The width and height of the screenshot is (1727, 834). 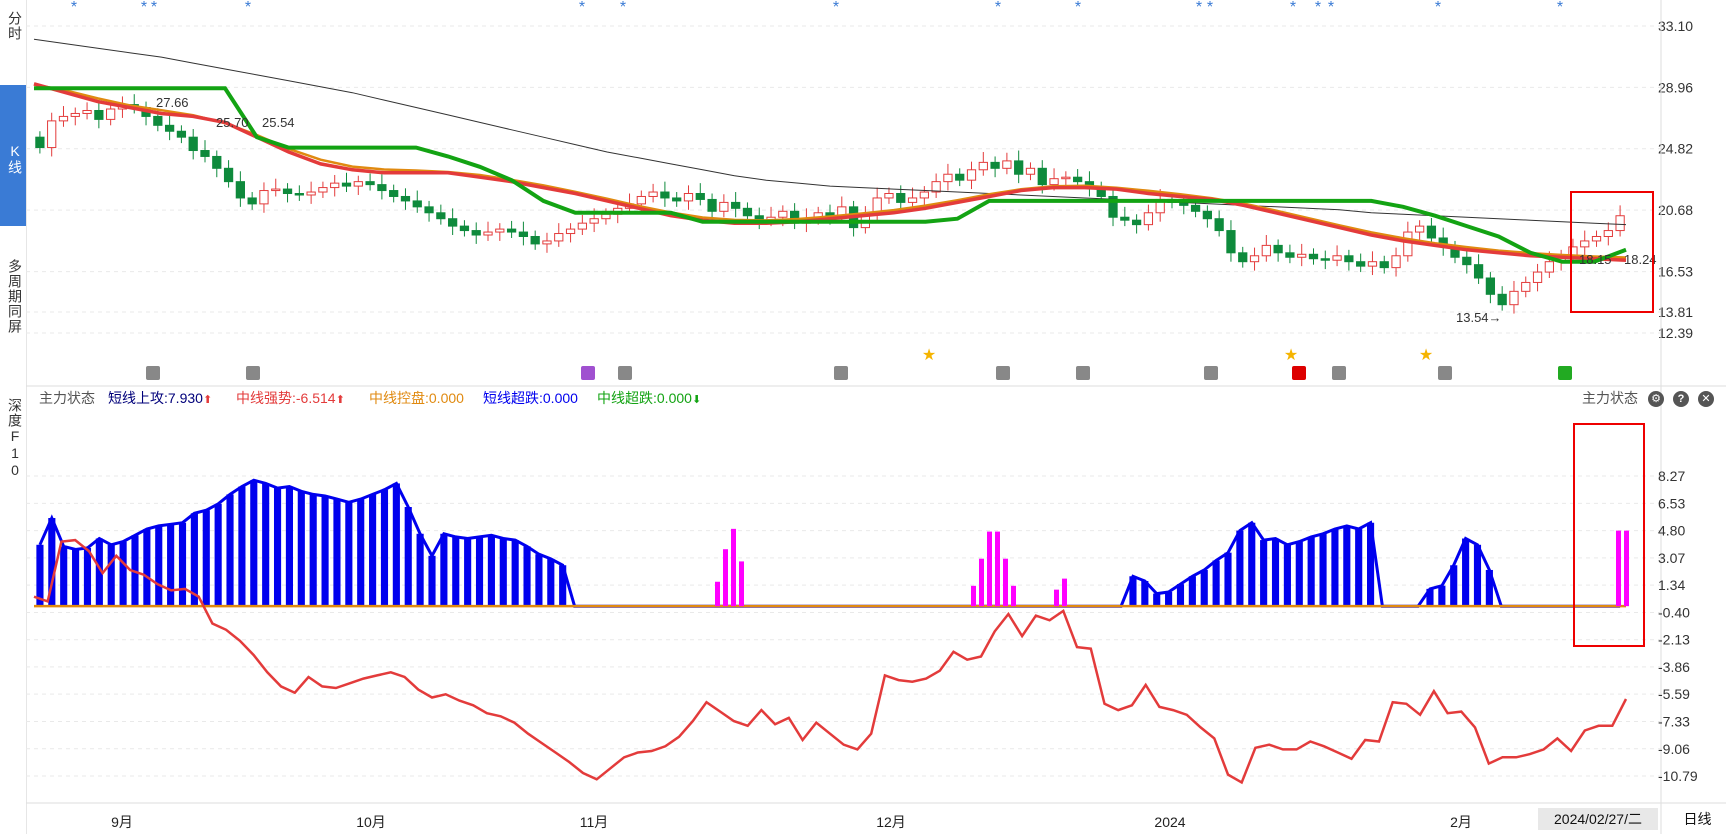 I want to click on arrow-up-icon: ⬆, so click(x=340, y=400).